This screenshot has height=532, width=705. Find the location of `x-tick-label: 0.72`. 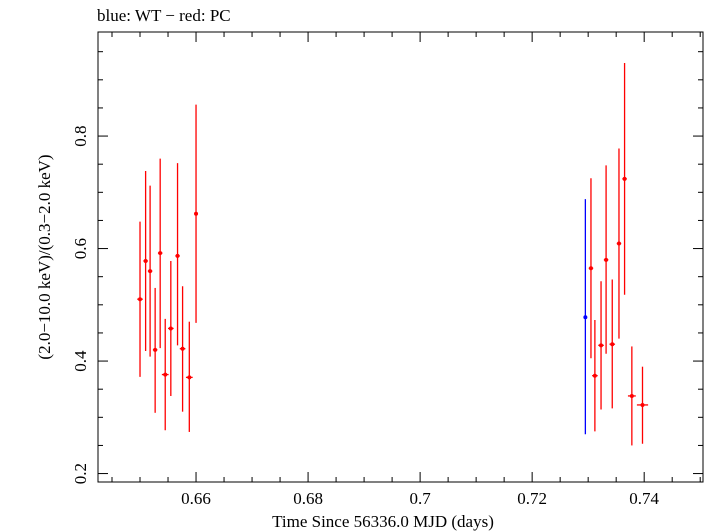

x-tick-label: 0.72 is located at coordinates (532, 498).